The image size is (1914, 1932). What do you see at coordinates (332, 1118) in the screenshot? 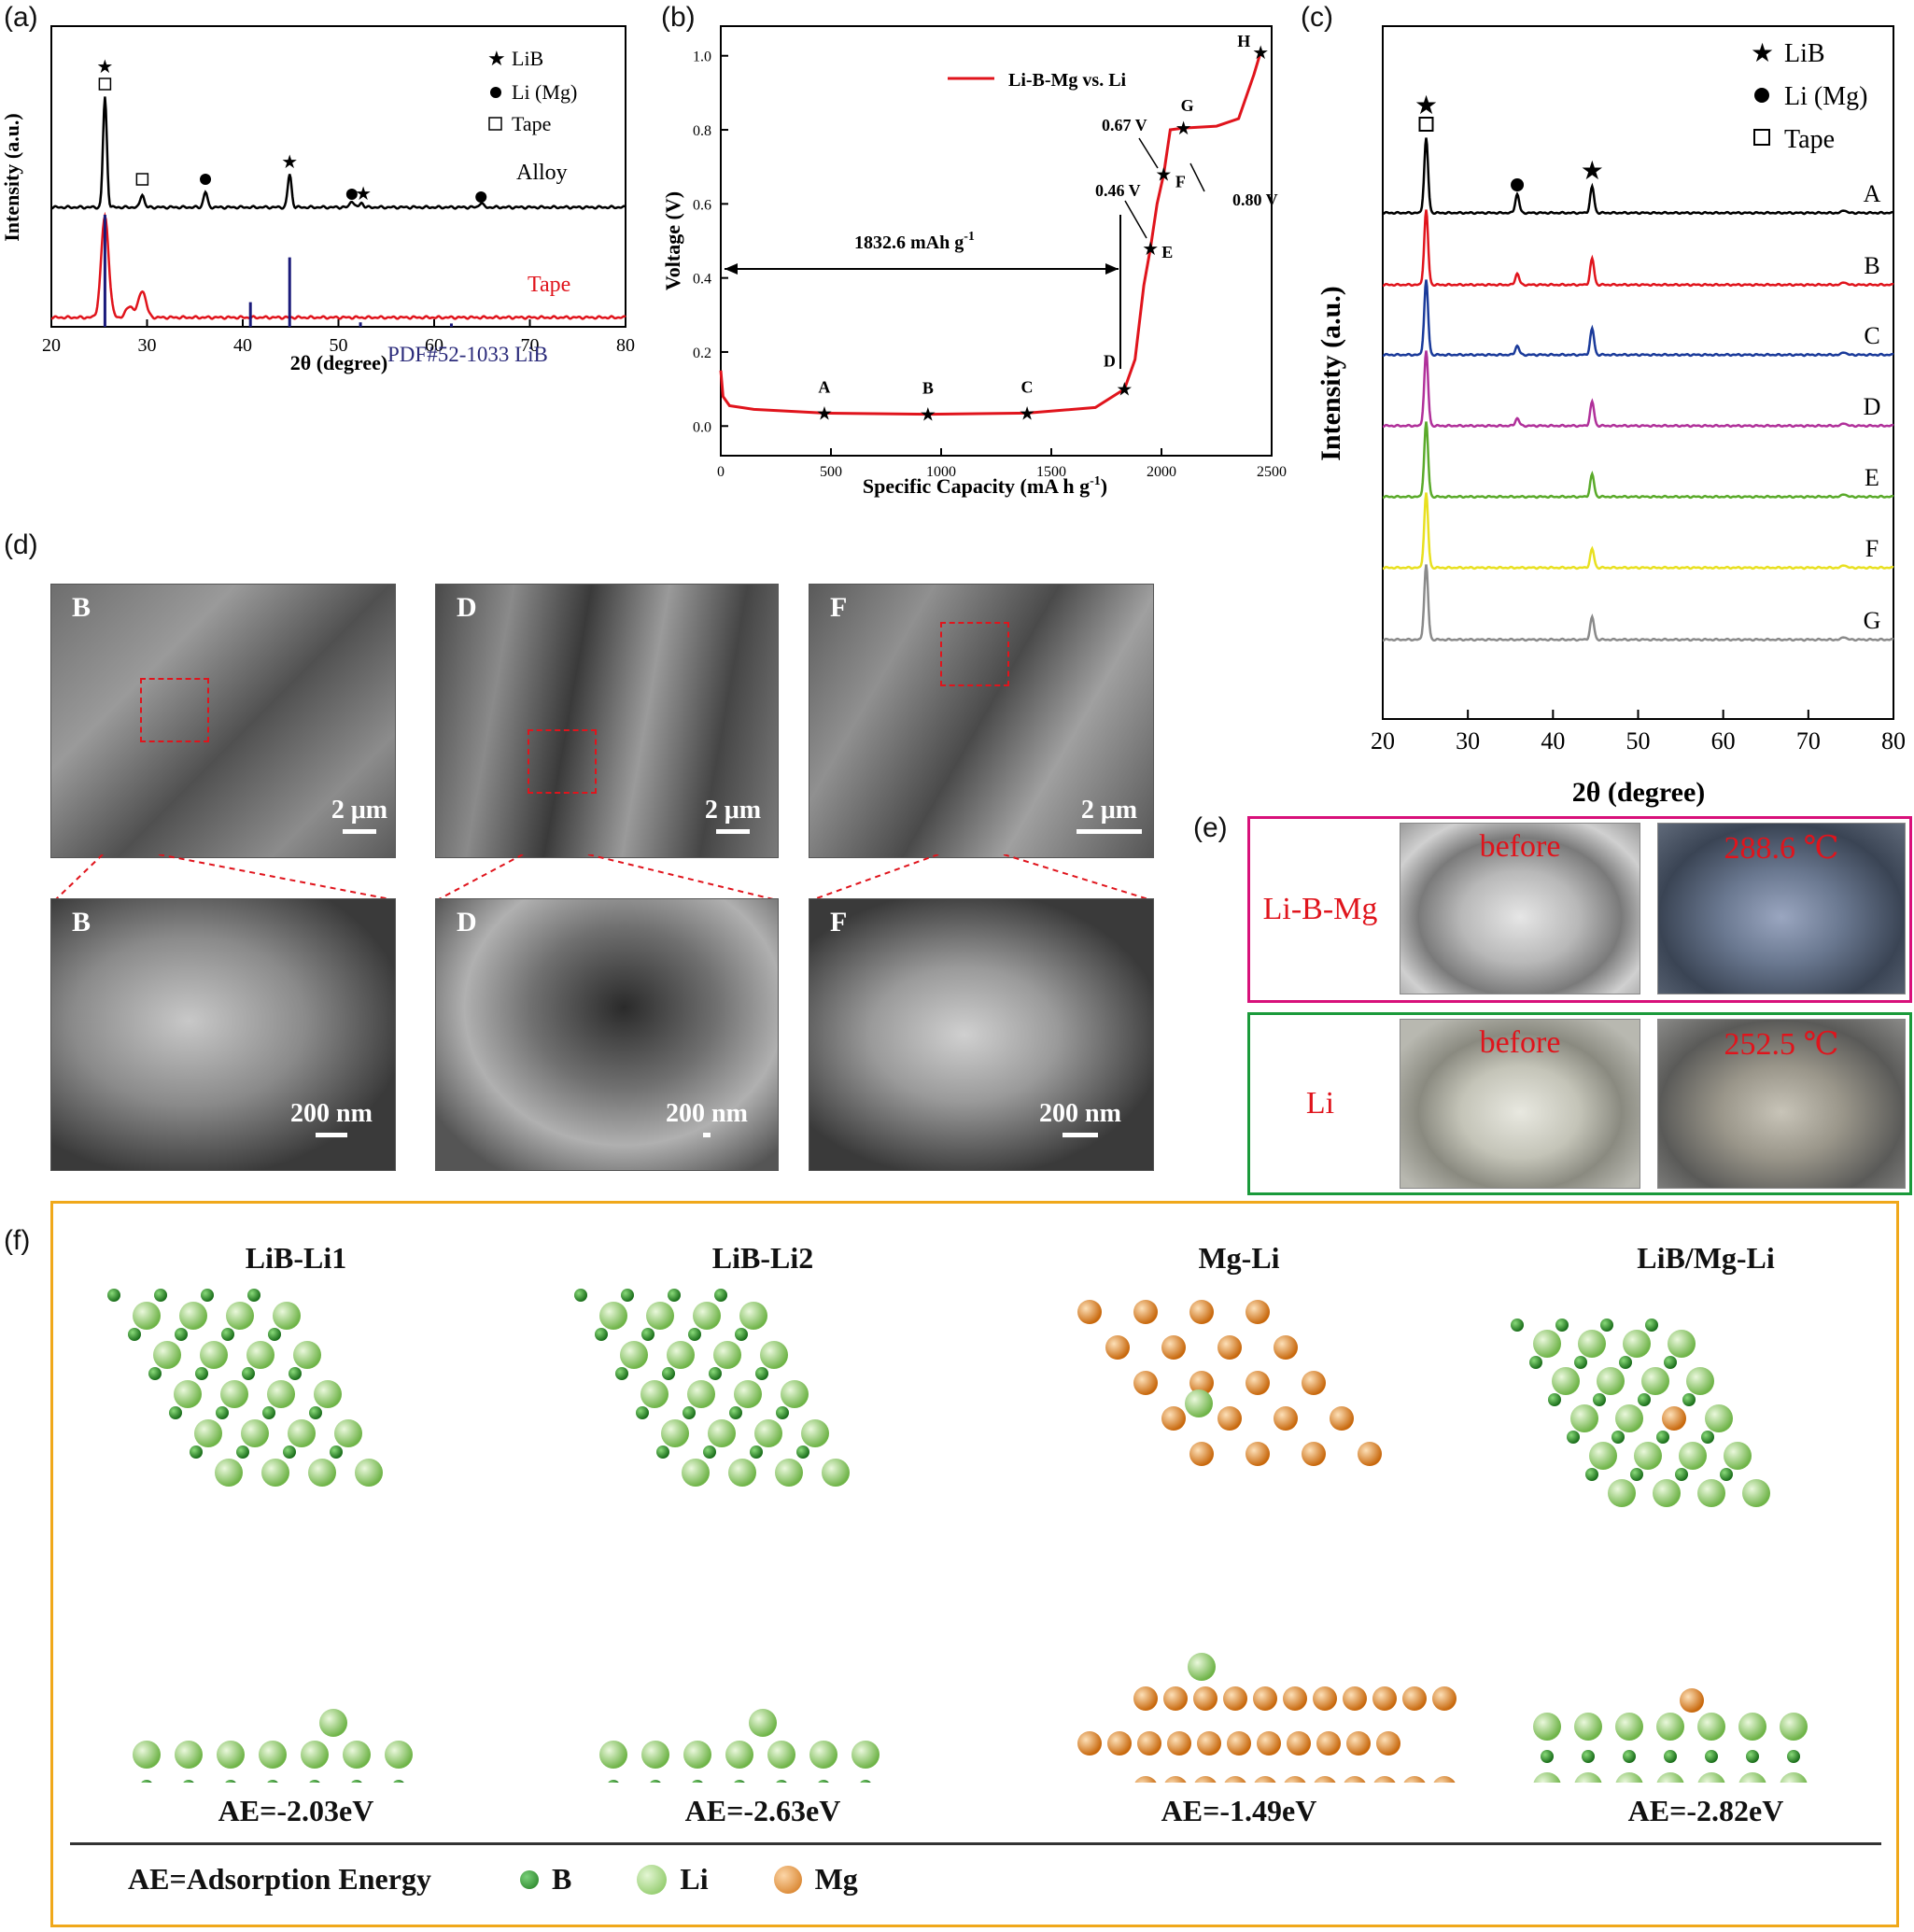
I see `scale-bar: 200 nm` at bounding box center [332, 1118].